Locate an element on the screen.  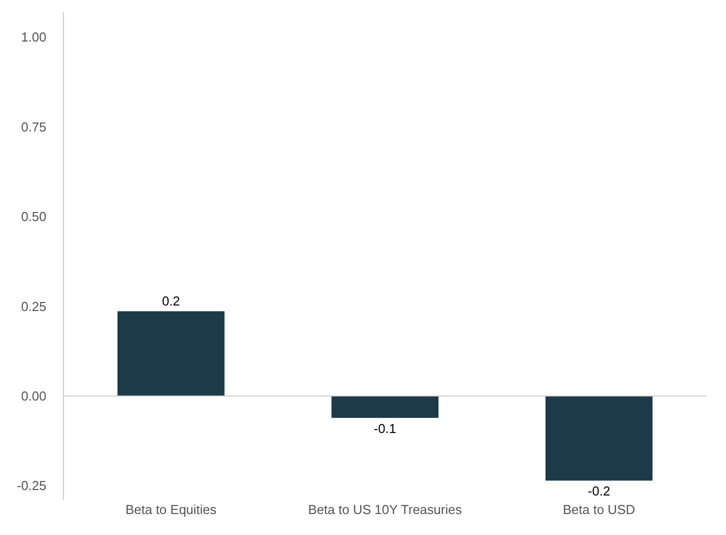
data-label: -0.2 is located at coordinates (599, 491).